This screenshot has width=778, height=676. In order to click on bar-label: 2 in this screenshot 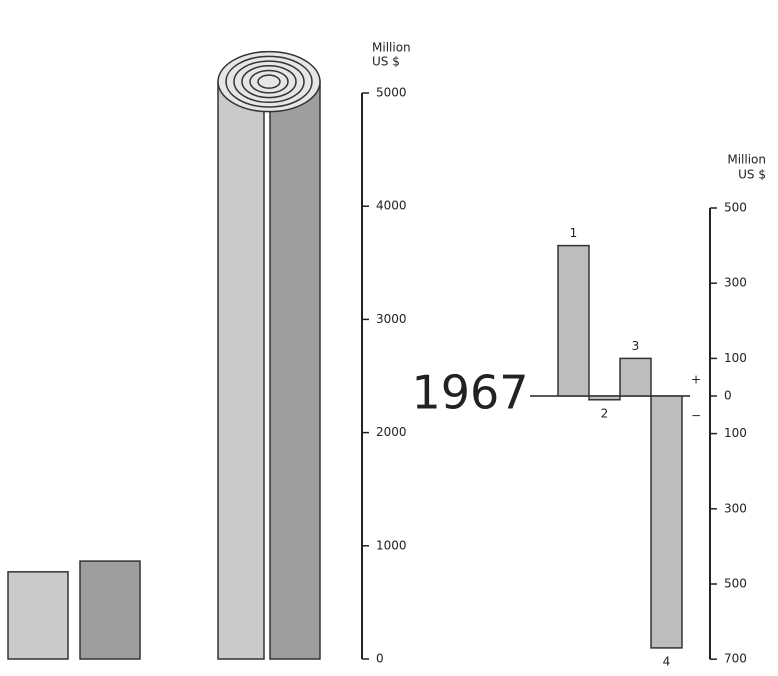, I will do `click(605, 413)`.